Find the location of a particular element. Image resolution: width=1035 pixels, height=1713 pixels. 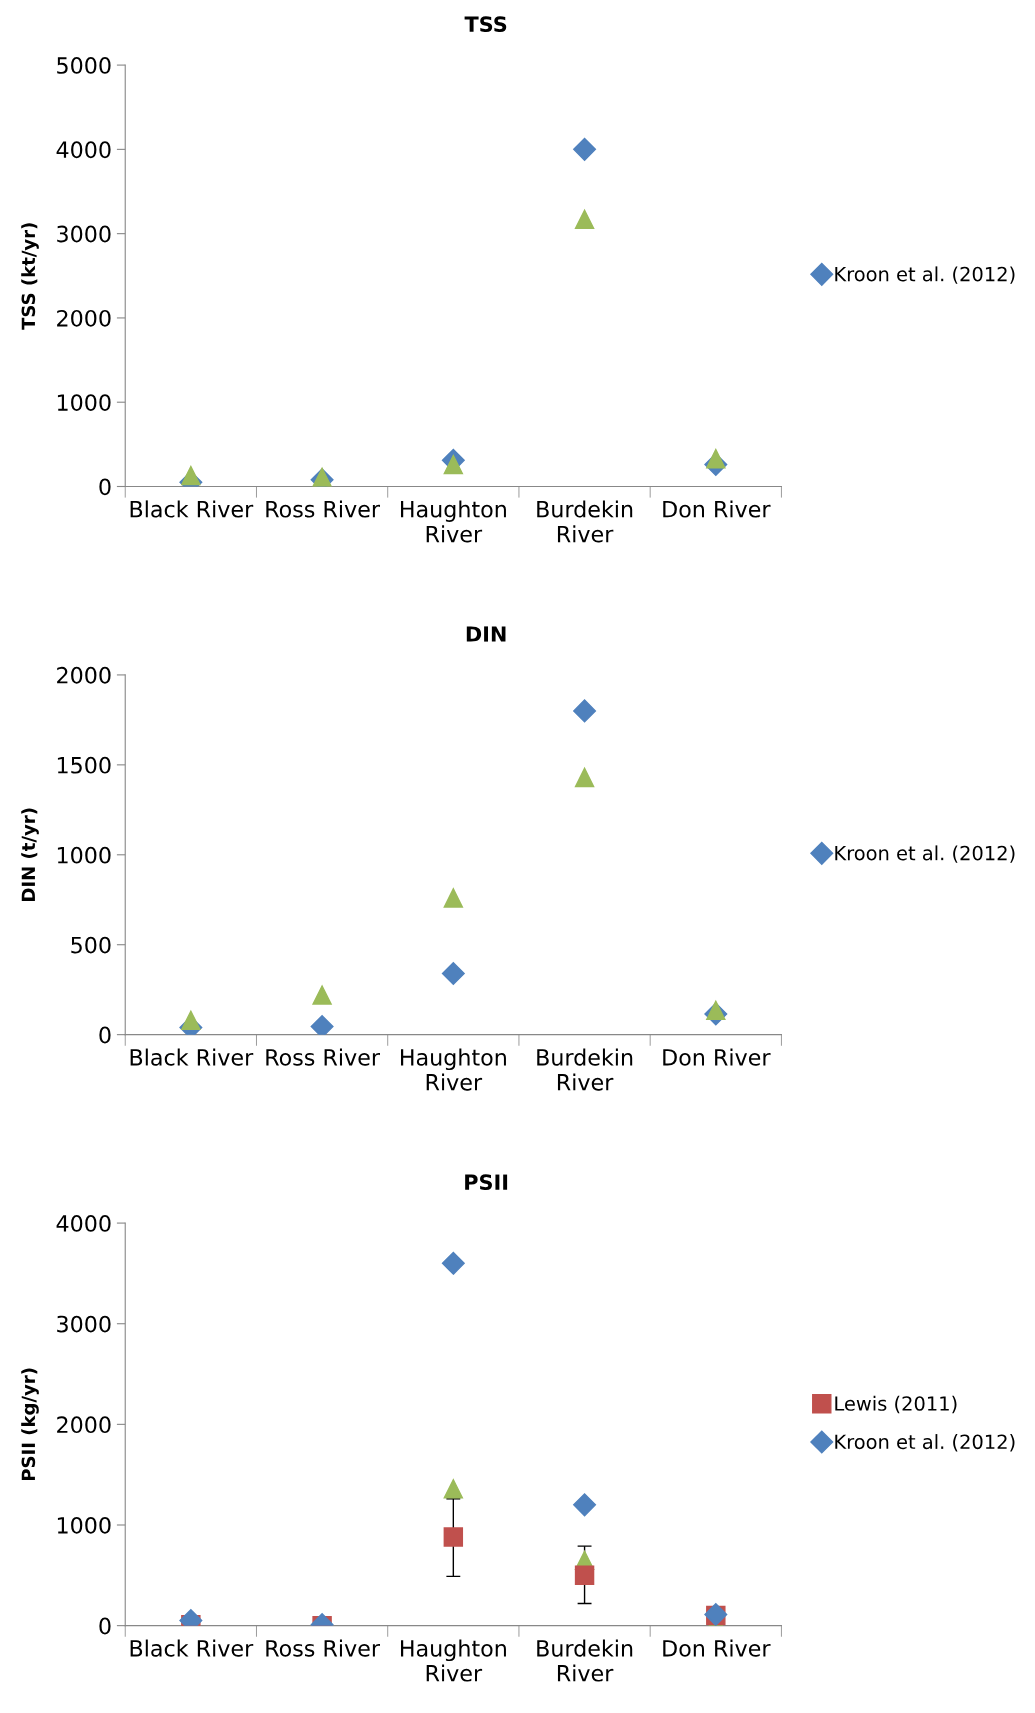

y-axis-title: DIN (t/yr) is located at coordinates (30, 854).